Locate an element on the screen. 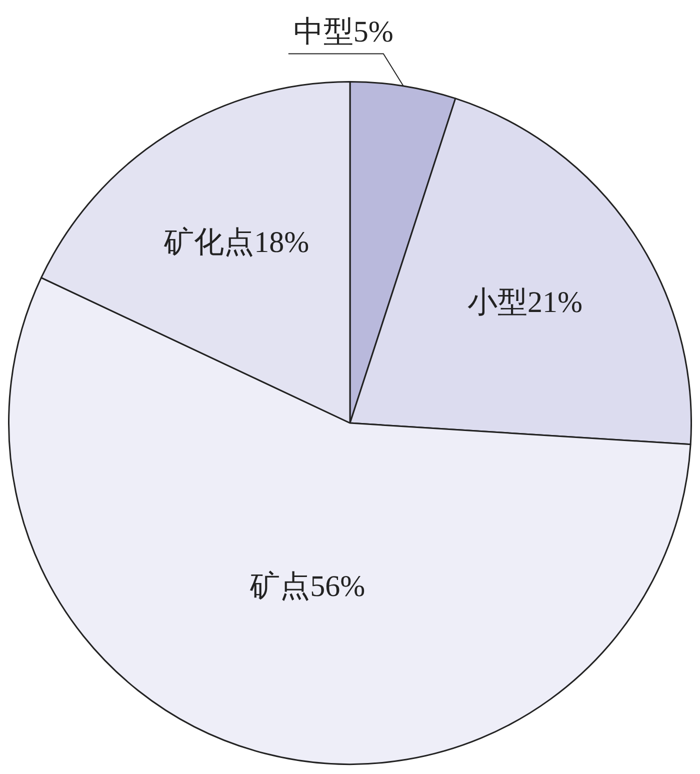 The width and height of the screenshot is (700, 774). slice-label: 小型21% is located at coordinates (524, 302).